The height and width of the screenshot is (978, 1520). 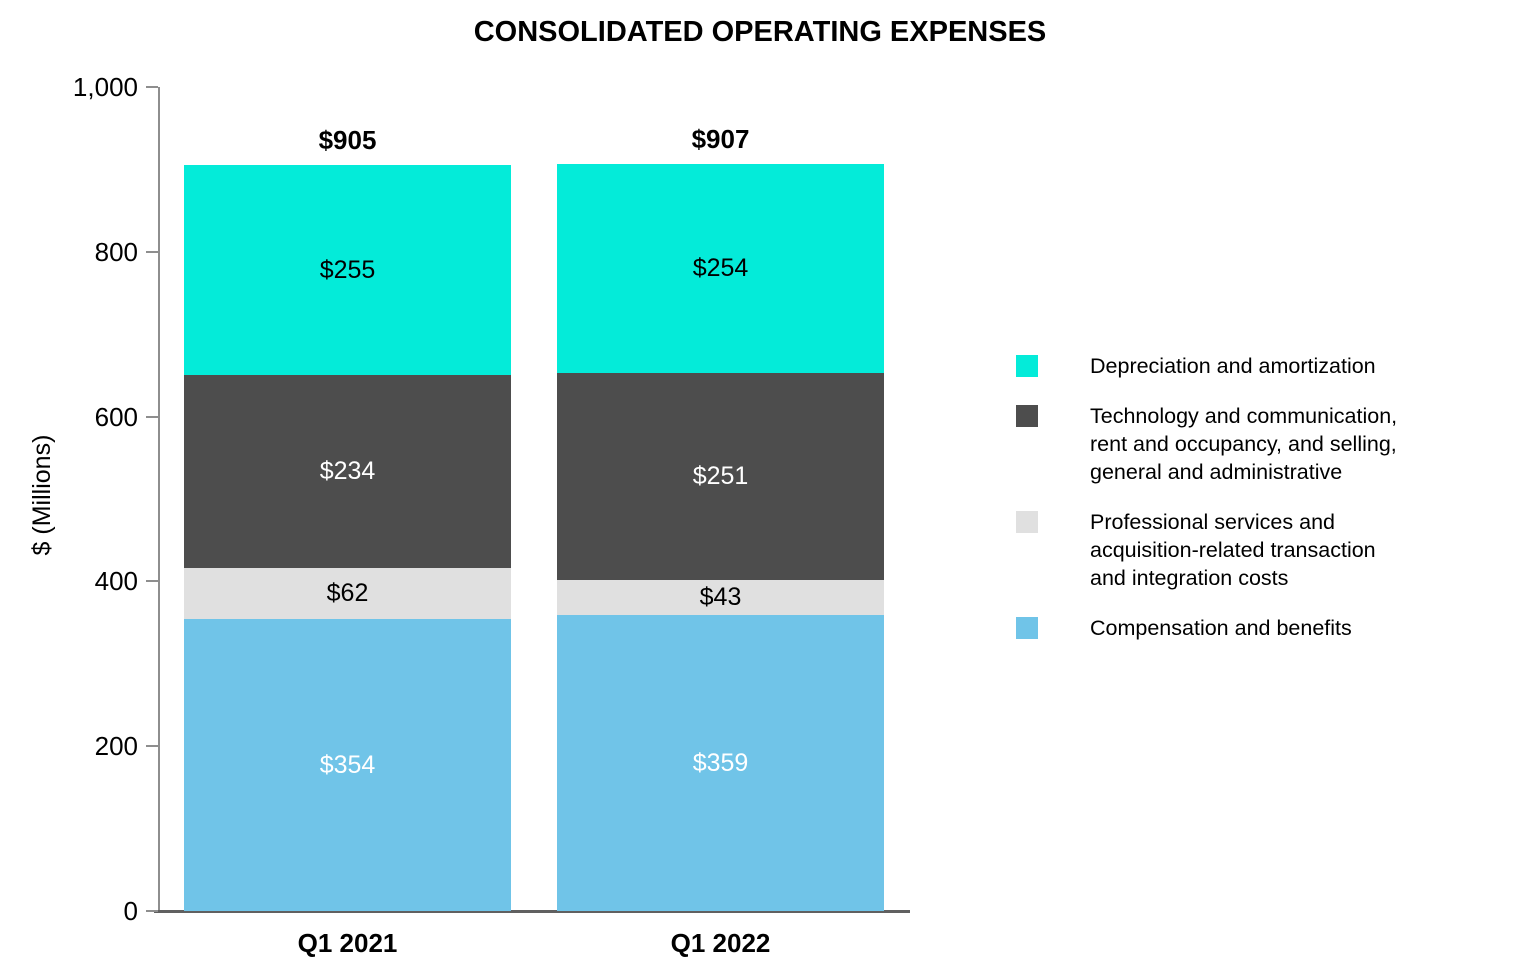 What do you see at coordinates (532, 911) in the screenshot?
I see `x-axis-line` at bounding box center [532, 911].